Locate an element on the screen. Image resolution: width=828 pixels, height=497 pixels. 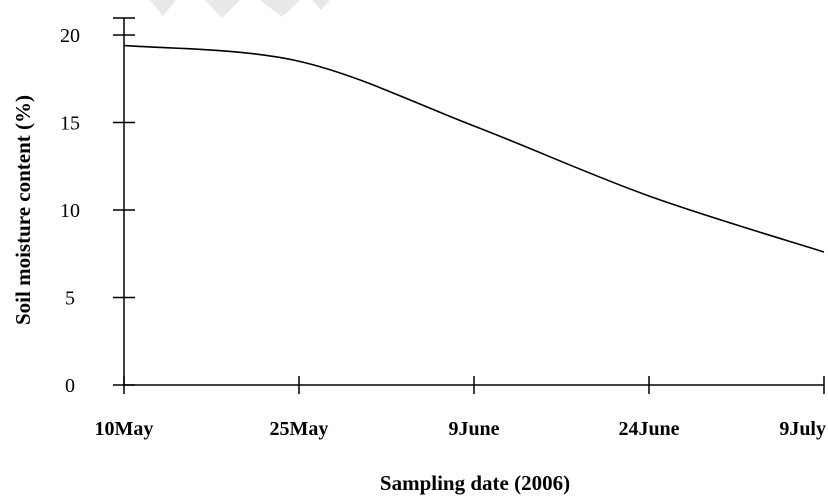
x-tick-label: 9June is located at coordinates (473, 429).